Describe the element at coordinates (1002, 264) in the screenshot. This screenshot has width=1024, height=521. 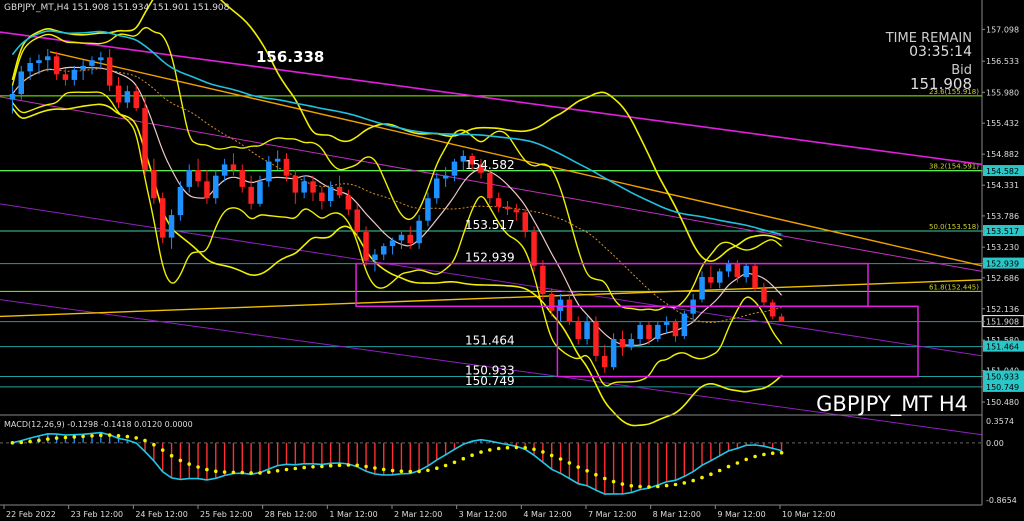
I see `price-tick-label: 152.939` at that location.